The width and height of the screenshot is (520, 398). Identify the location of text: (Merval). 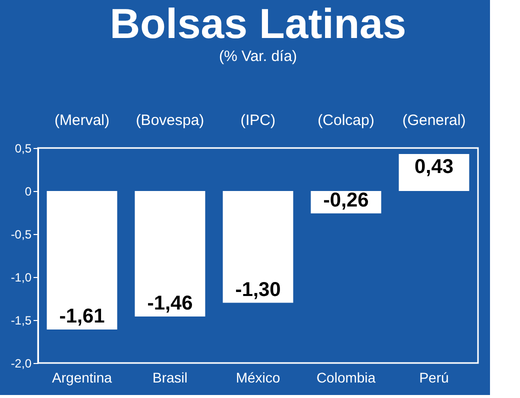
(82, 120).